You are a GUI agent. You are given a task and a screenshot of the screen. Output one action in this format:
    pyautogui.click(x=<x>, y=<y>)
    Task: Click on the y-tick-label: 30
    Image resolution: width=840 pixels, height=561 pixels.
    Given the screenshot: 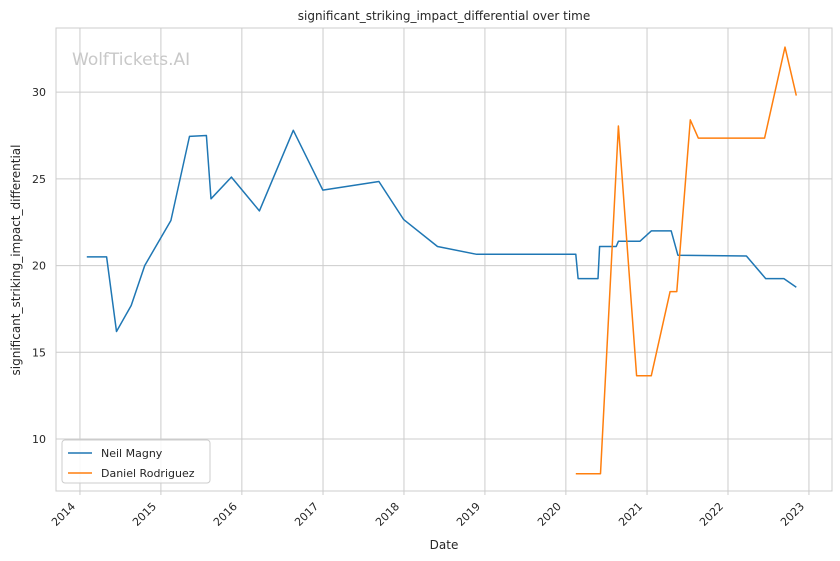 What is the action you would take?
    pyautogui.click(x=39, y=92)
    